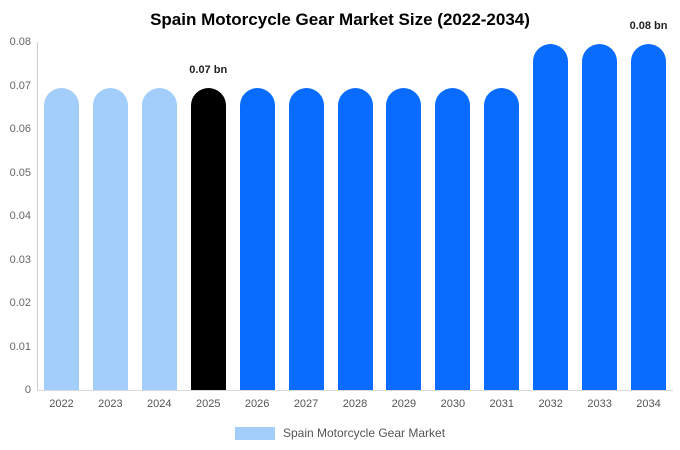  Describe the element at coordinates (453, 238) in the screenshot. I see `bar-2030` at that location.